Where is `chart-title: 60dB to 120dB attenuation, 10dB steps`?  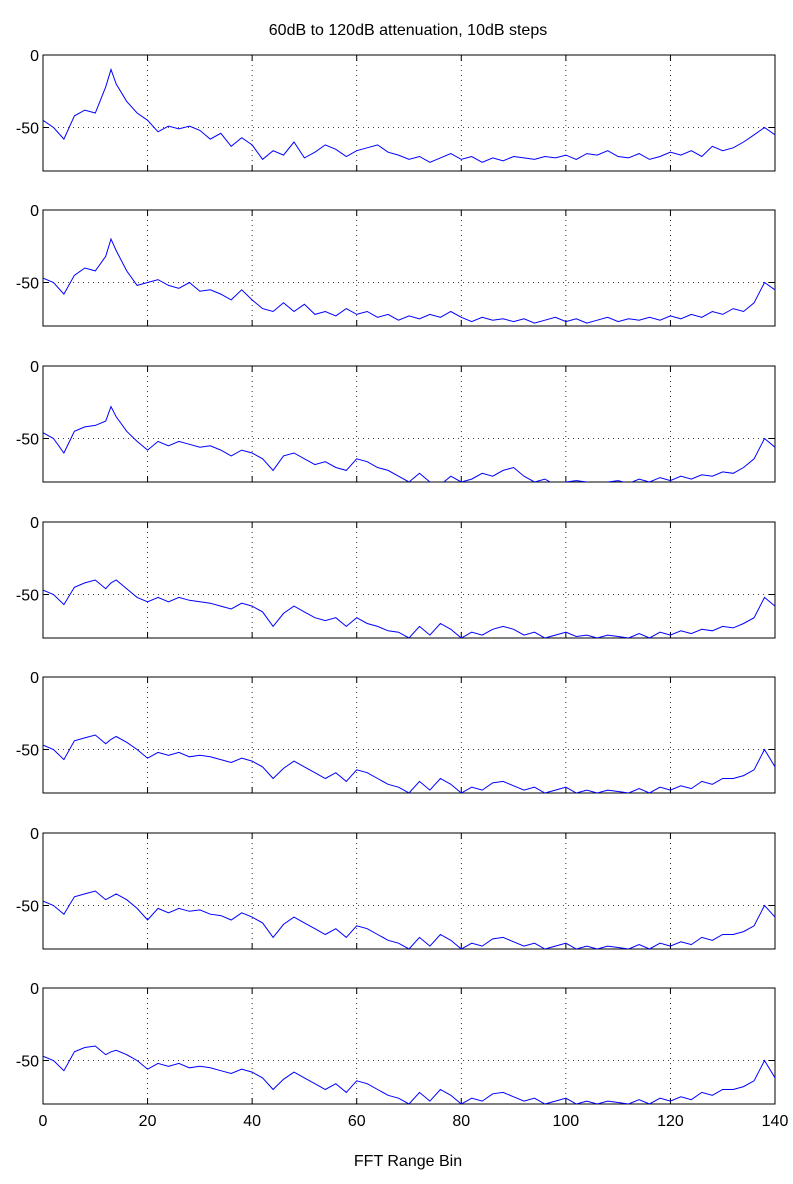
chart-title: 60dB to 120dB attenuation, 10dB steps is located at coordinates (408, 30).